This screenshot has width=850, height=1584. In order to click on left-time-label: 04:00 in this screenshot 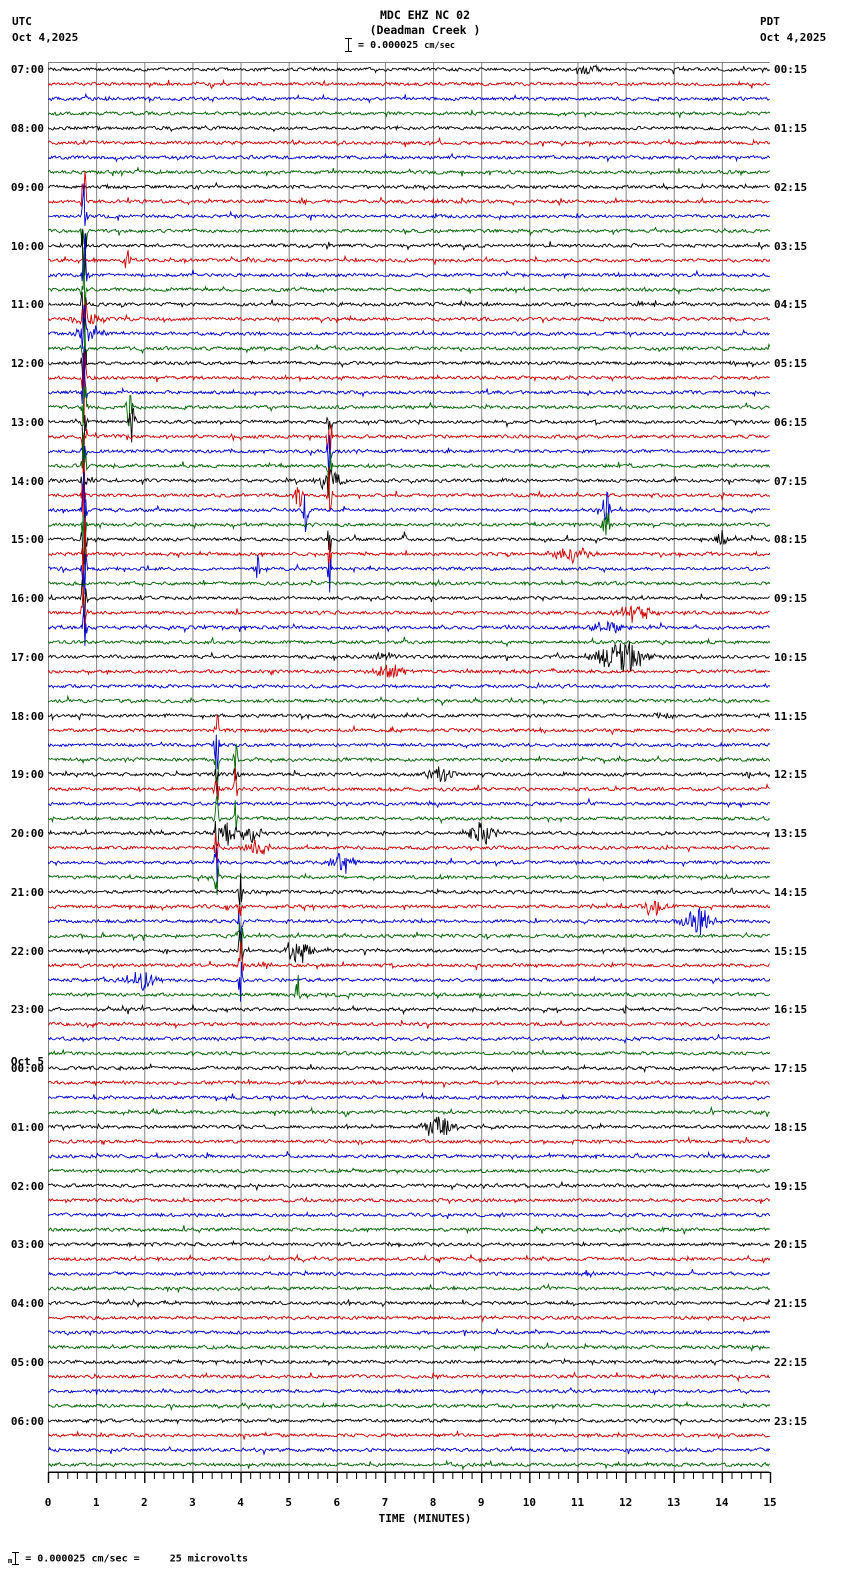, I will do `click(27, 1304)`.